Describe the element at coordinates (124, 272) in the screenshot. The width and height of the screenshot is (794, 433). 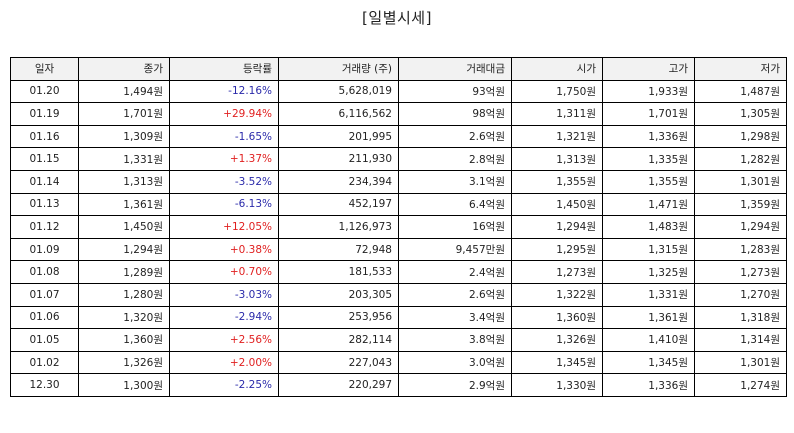
I see `cell-close: 1,289원` at that location.